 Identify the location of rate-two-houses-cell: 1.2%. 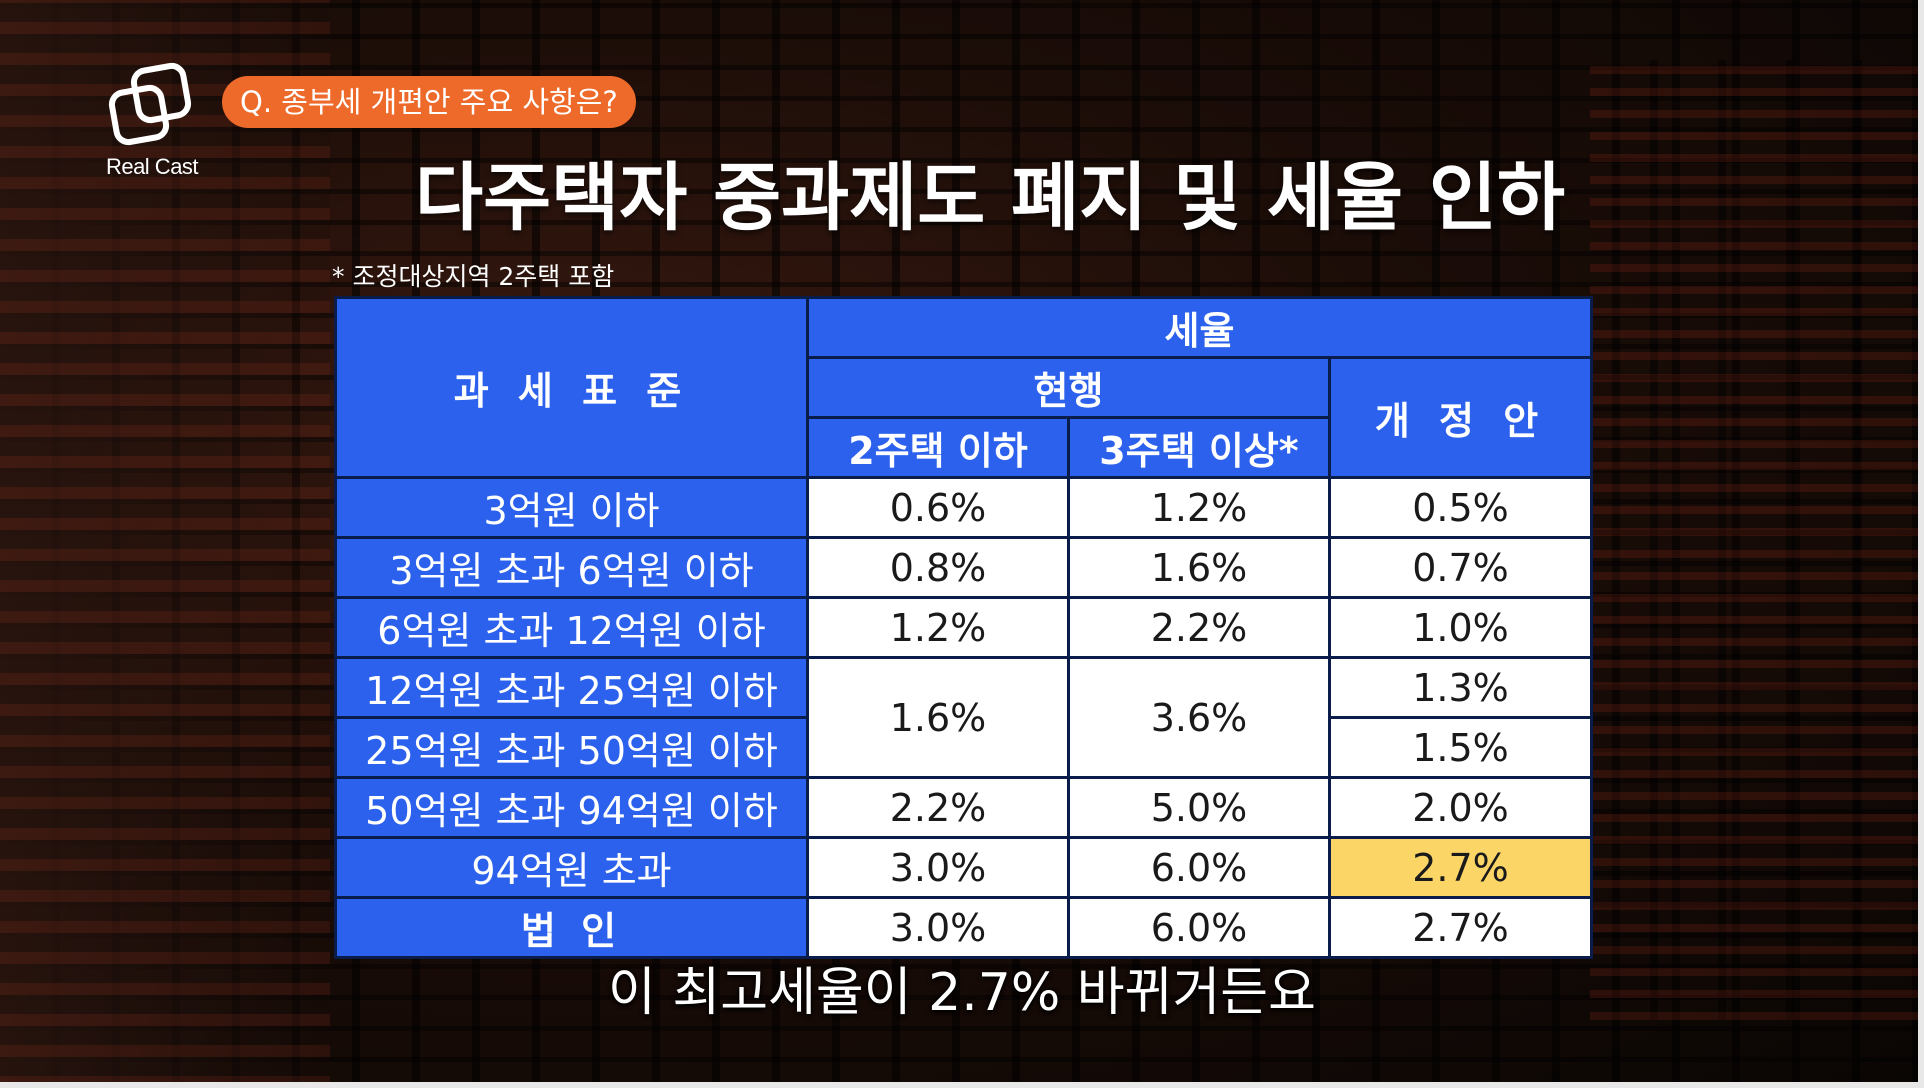
(938, 627).